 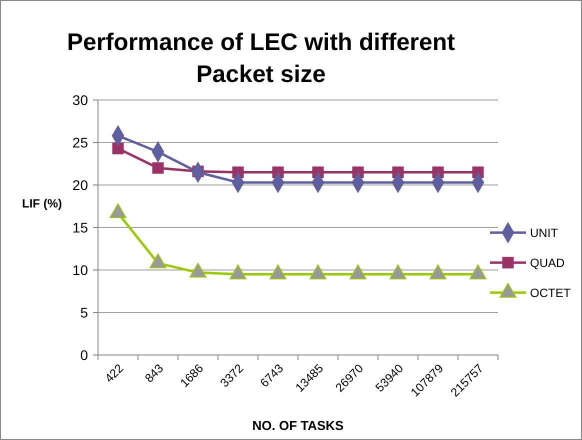 What do you see at coordinates (548, 263) in the screenshot?
I see `legend-label: QUAD` at bounding box center [548, 263].